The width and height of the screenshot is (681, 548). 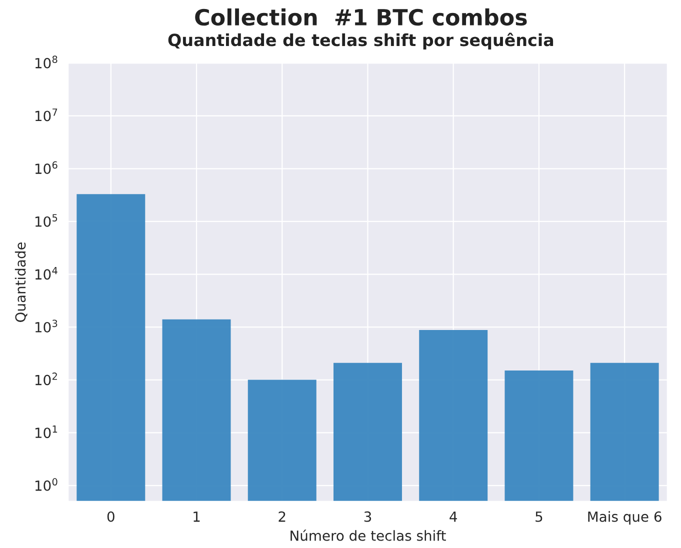 I want to click on y-tick-label: 10$^{8}$, so click(x=46, y=62).